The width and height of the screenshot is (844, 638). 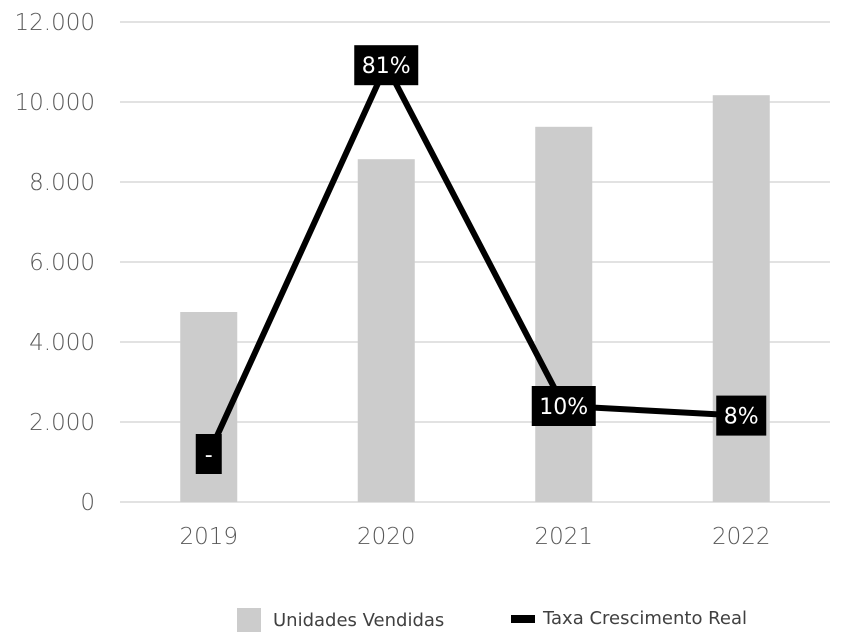 I want to click on data-label: -, so click(x=209, y=455).